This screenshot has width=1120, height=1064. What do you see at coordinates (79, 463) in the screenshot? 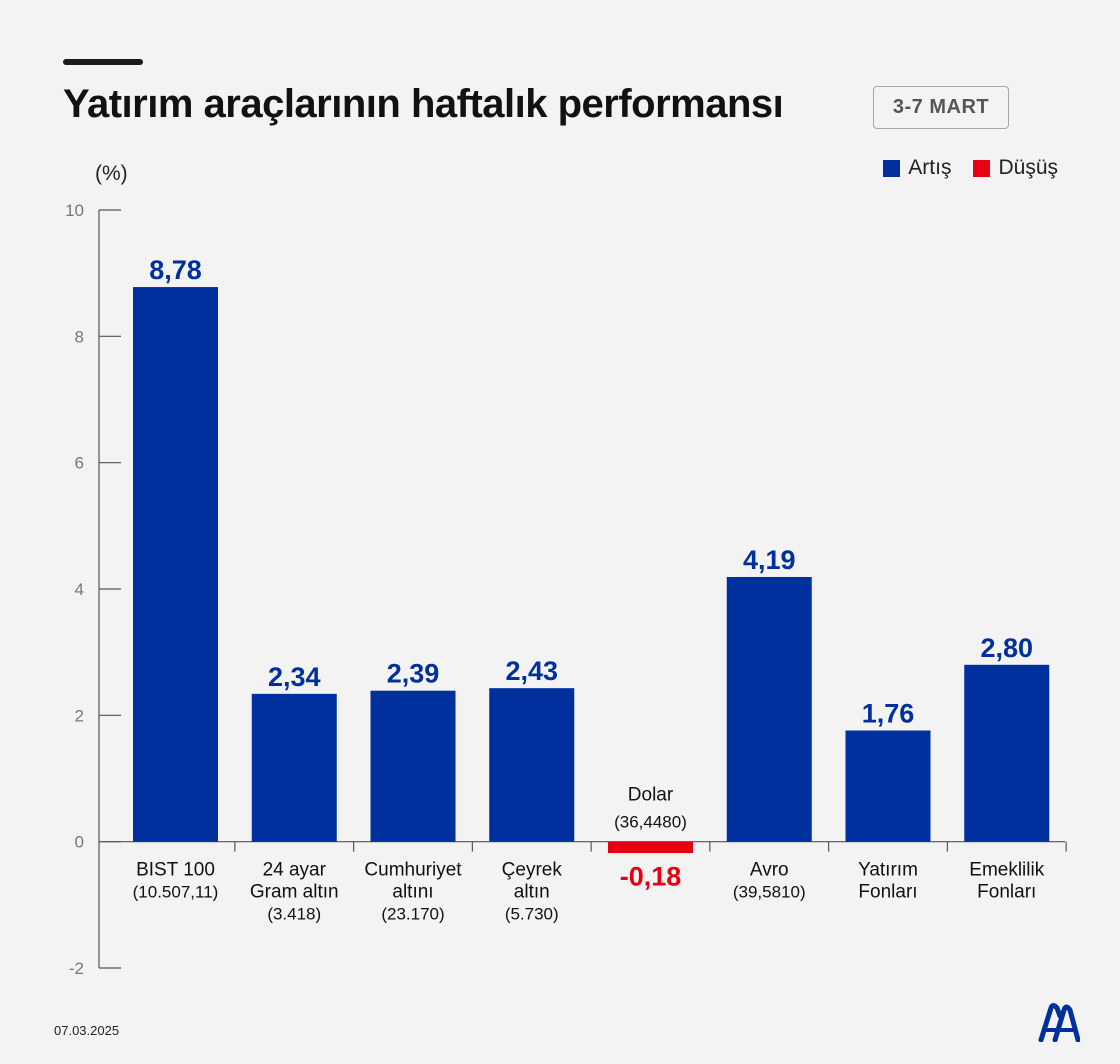
I see `y-tick-label: 6` at bounding box center [79, 463].